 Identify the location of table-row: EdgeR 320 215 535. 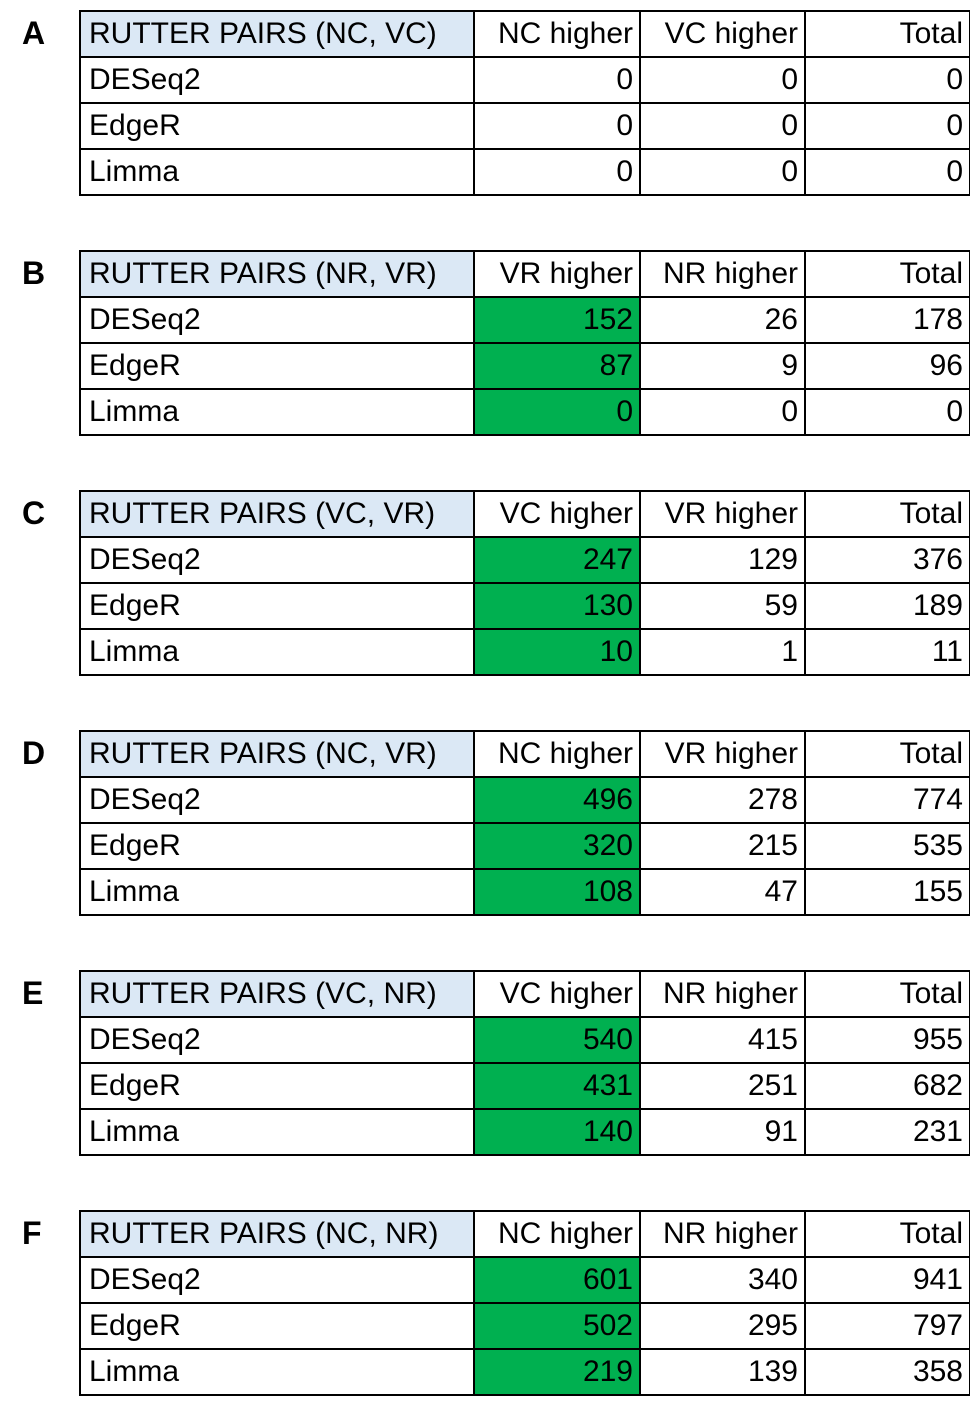
(524, 846).